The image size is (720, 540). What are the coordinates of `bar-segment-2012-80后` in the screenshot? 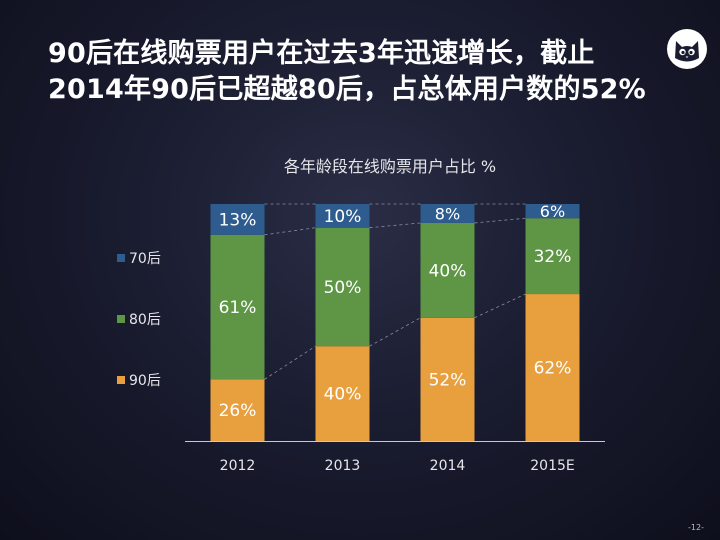 It's located at (237, 307).